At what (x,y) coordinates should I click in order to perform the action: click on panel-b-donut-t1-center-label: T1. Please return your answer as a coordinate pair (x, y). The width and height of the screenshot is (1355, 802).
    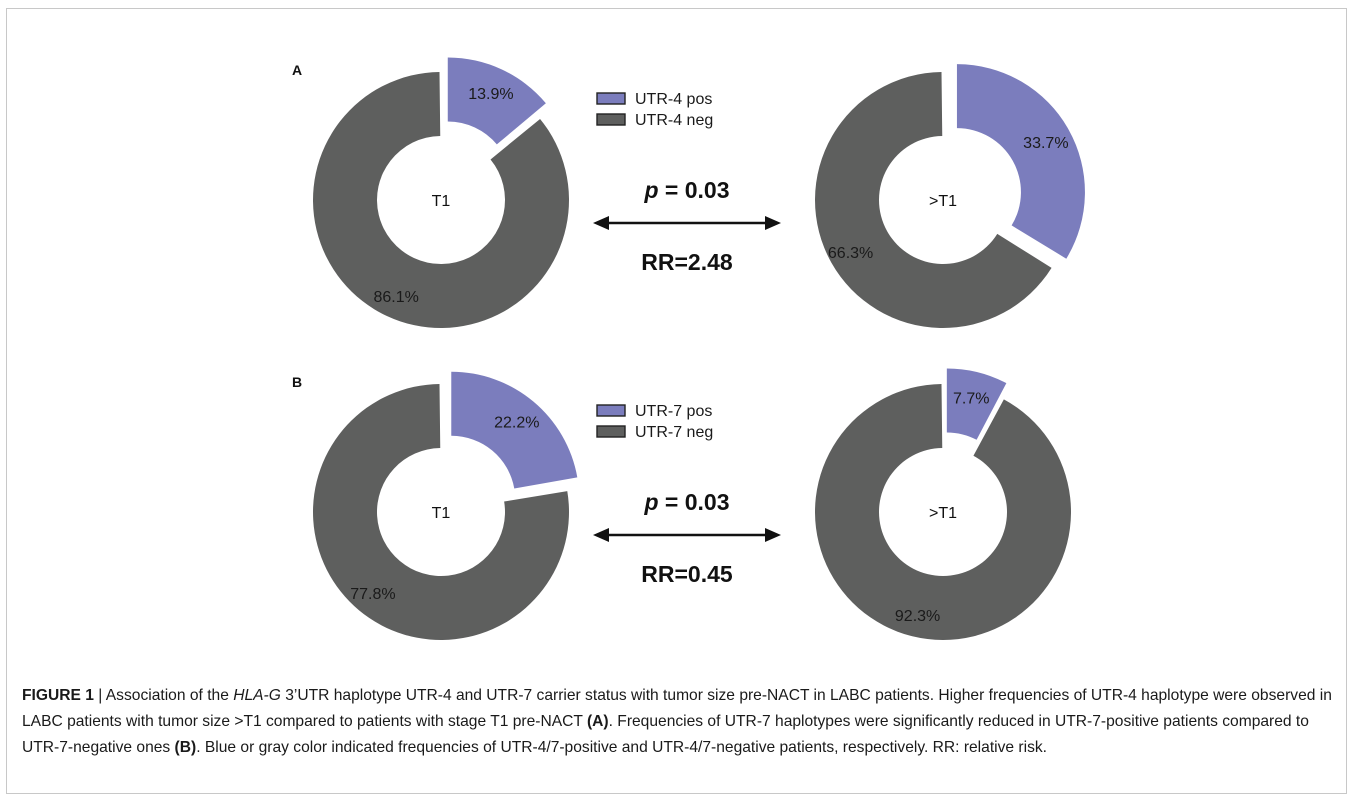
    Looking at the image, I should click on (441, 513).